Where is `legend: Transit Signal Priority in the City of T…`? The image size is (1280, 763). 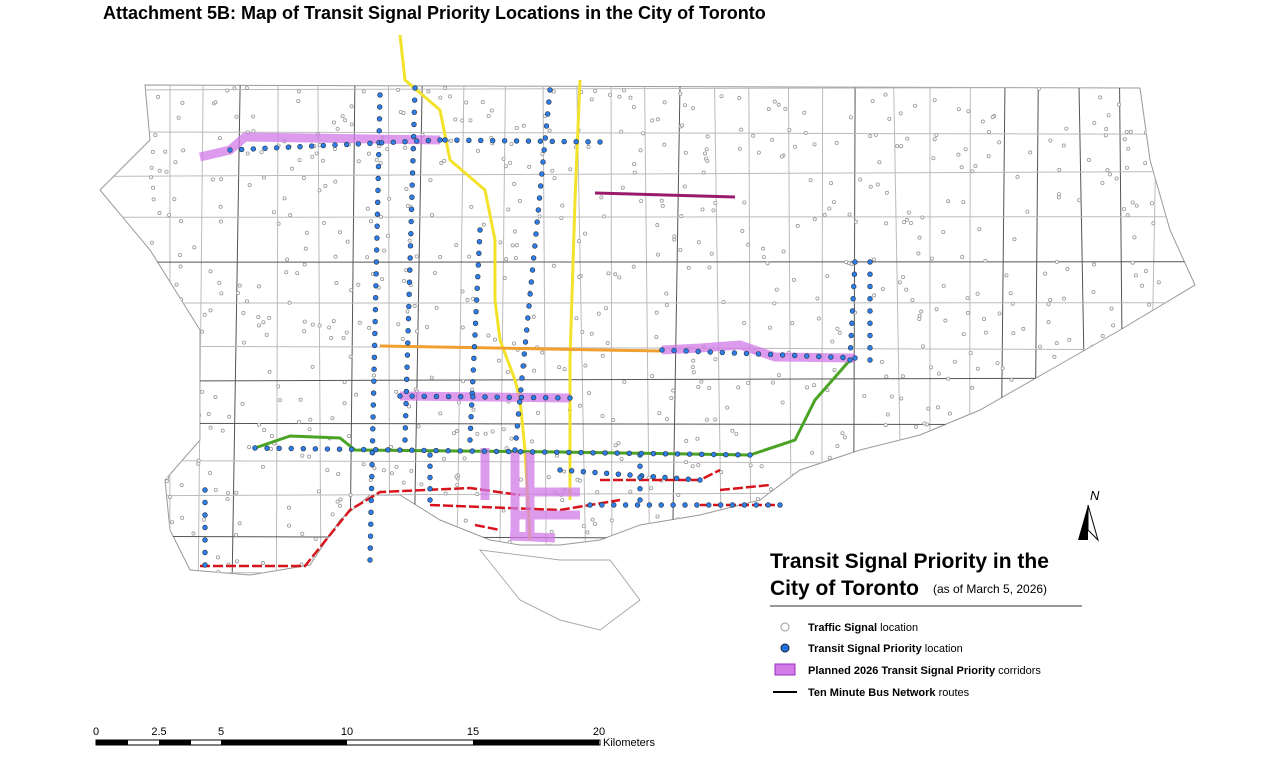
legend: Transit Signal Priority in the City of T… is located at coordinates (926, 624).